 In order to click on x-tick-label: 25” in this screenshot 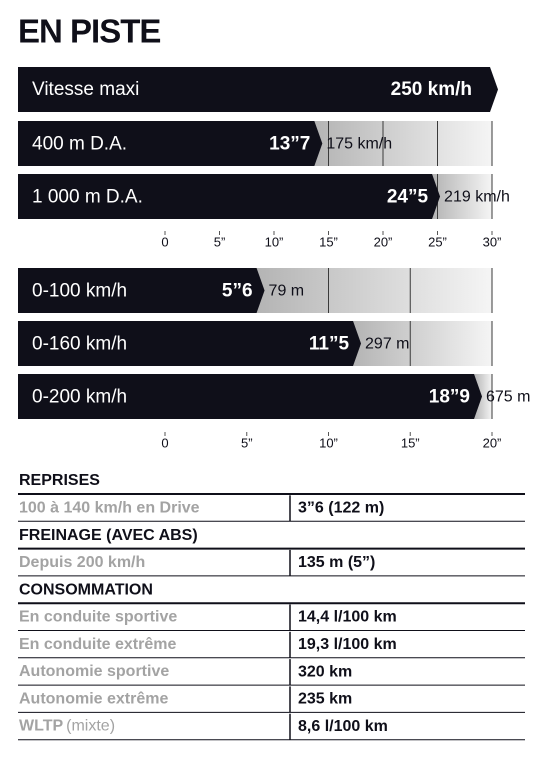, I will do `click(437, 241)`.